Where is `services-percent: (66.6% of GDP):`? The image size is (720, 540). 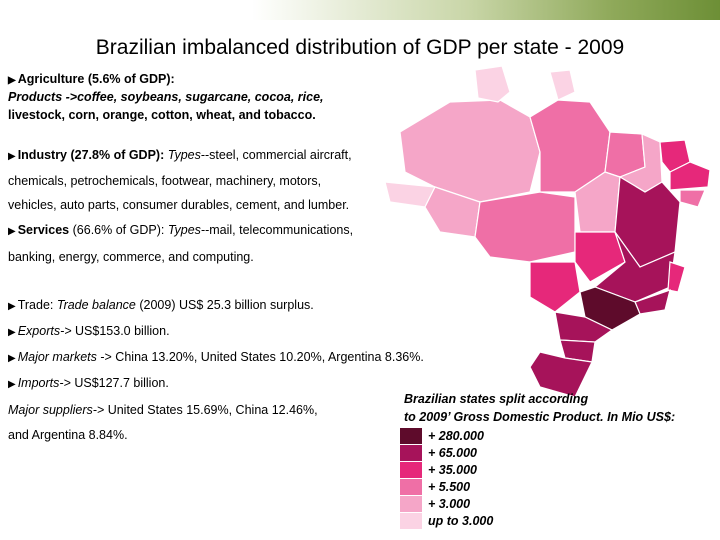 services-percent: (66.6% of GDP): is located at coordinates (118, 230).